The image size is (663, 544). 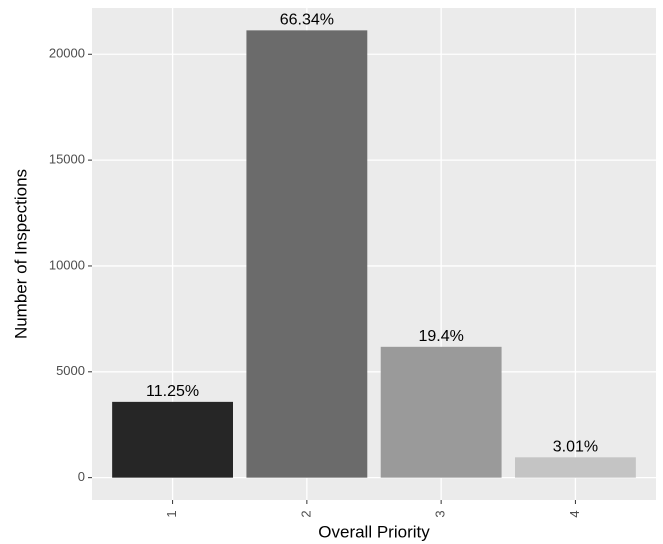 I want to click on y-tick-label: 5000, so click(x=70, y=370).